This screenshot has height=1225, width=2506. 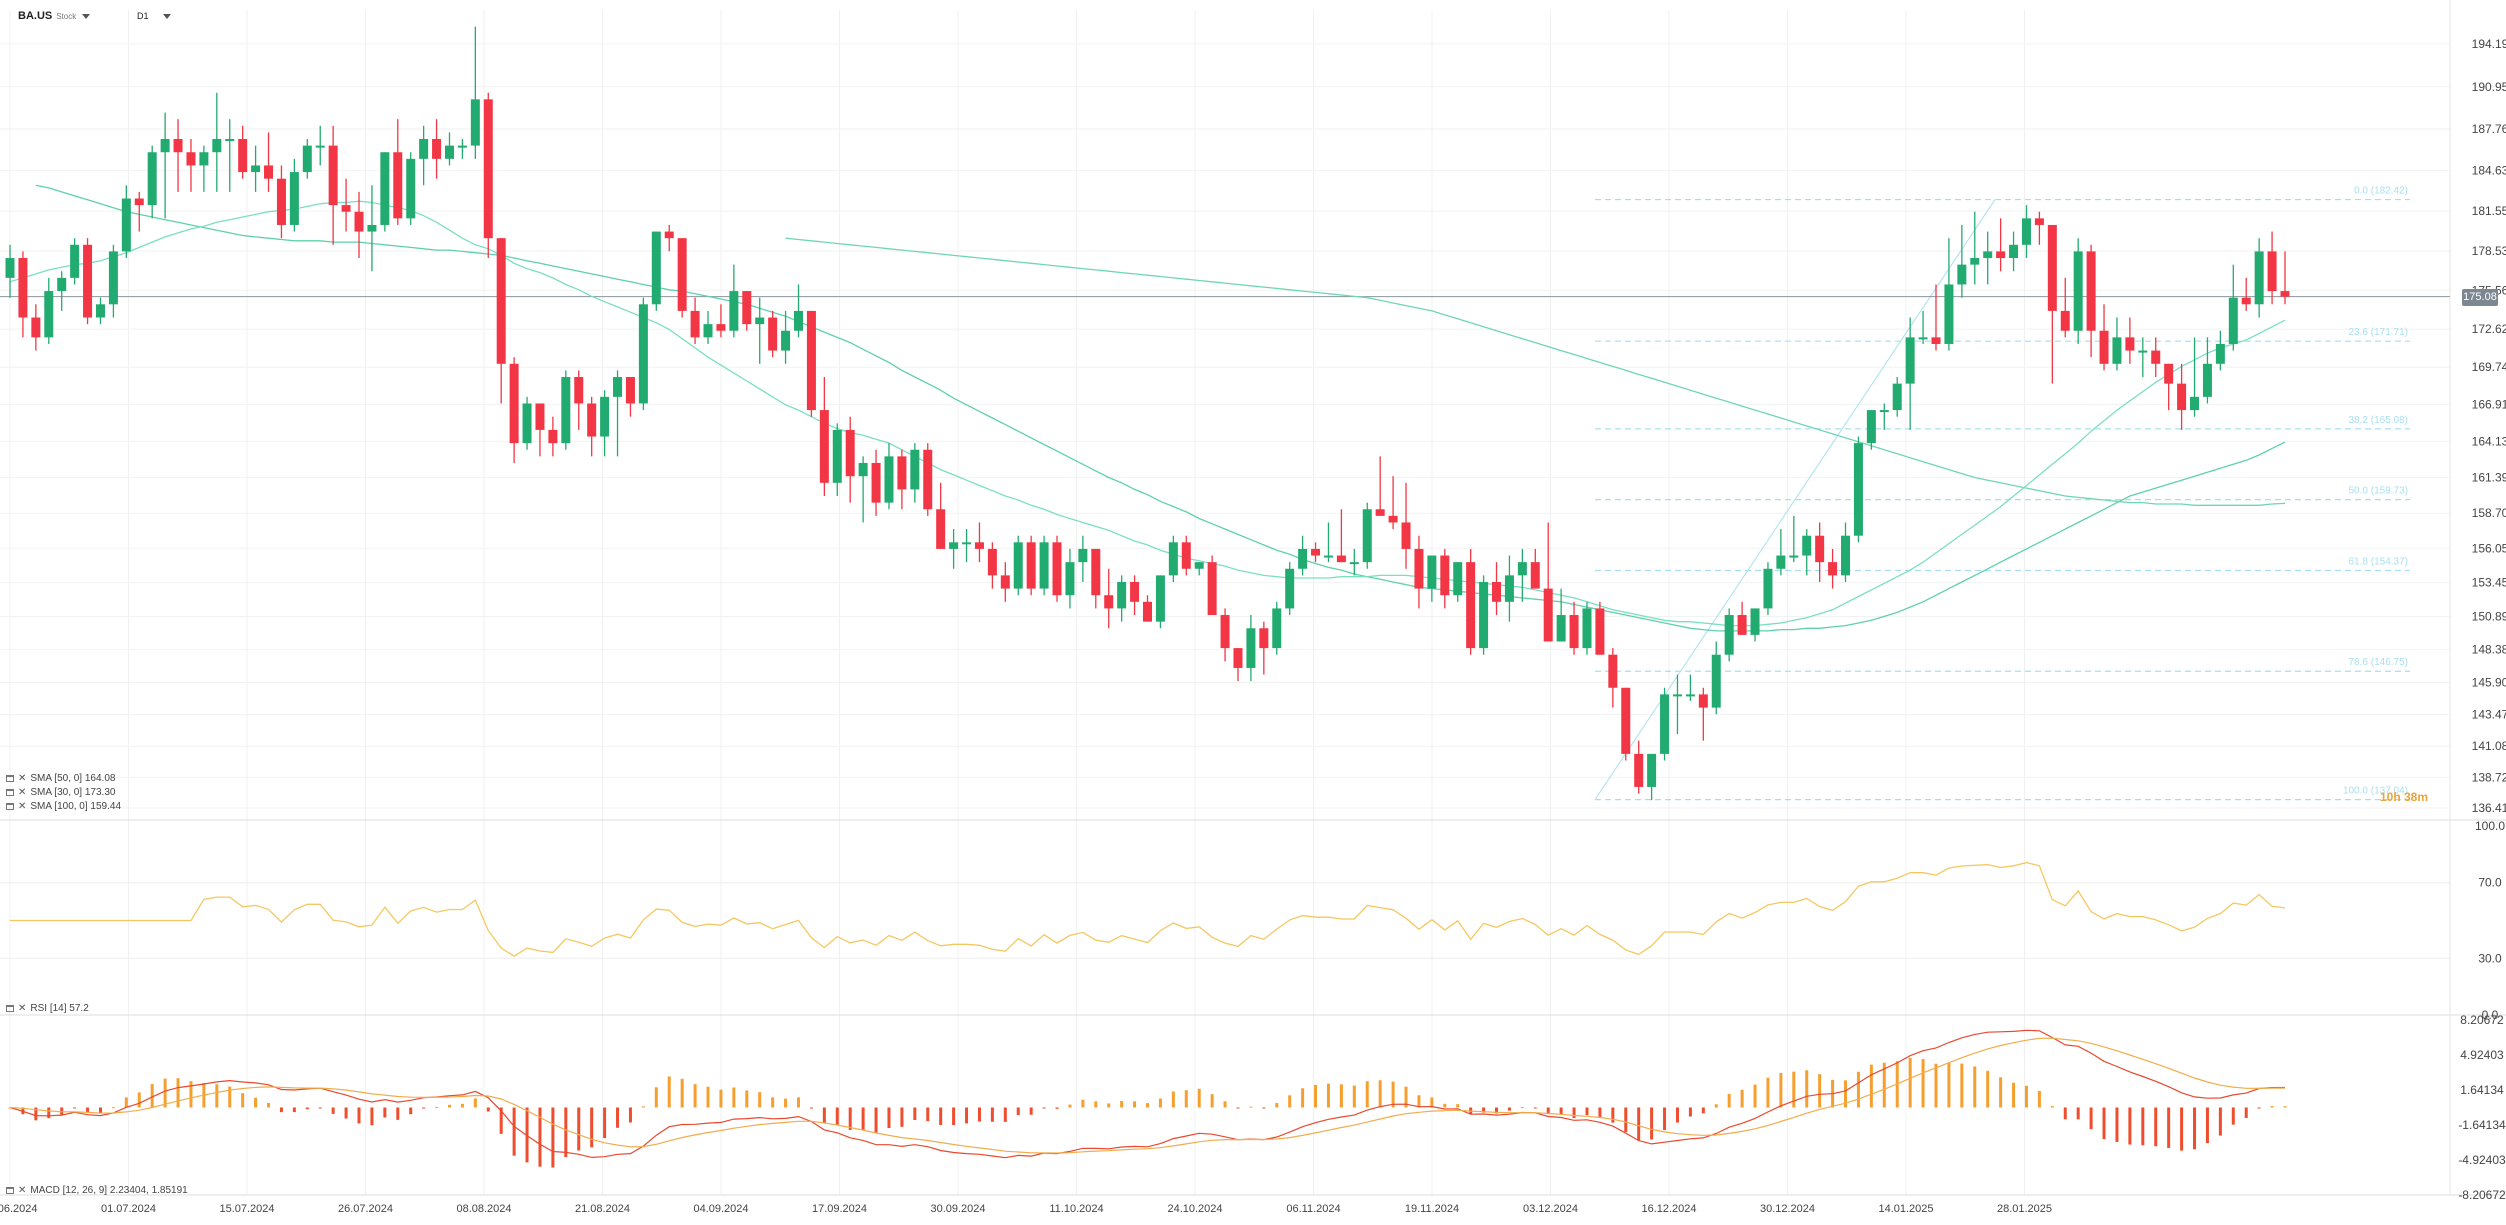 I want to click on price-tick: 150.89, so click(x=2489, y=616).